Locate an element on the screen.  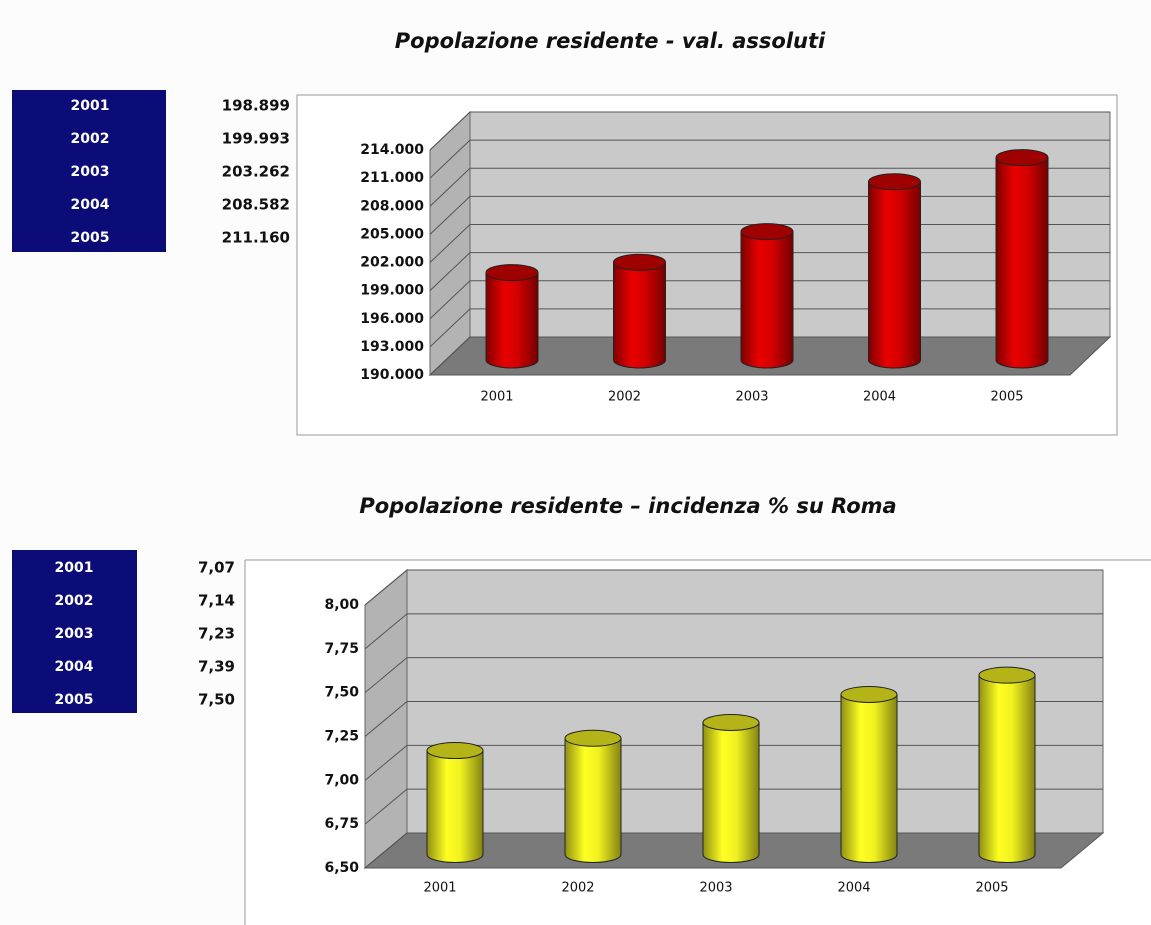
y-tick-label: 6,50 is located at coordinates (341, 868).